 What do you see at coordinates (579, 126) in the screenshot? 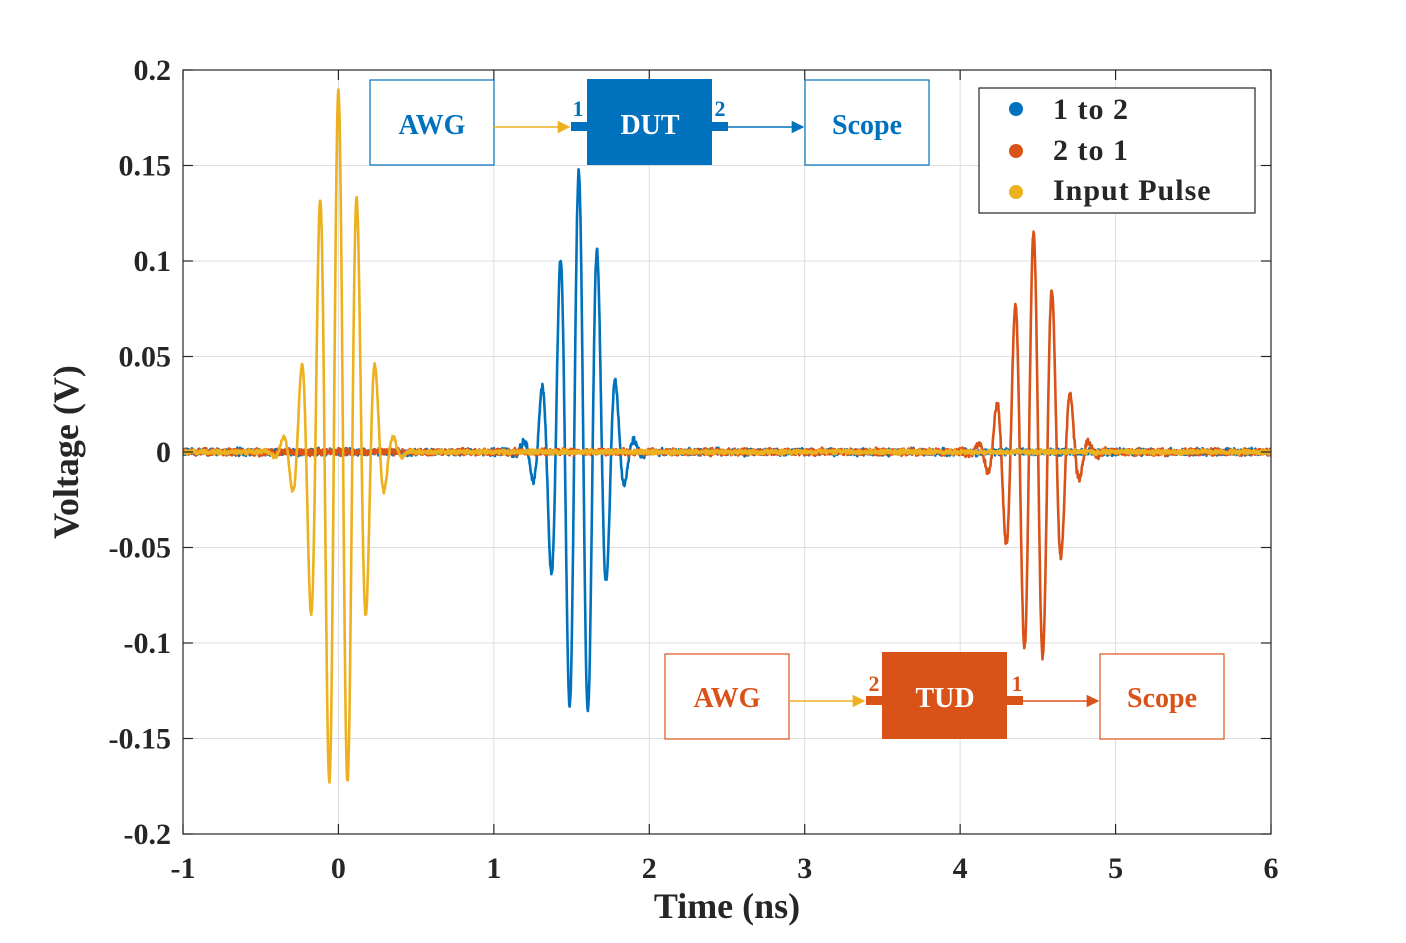
I see `inset-top-port-in` at bounding box center [579, 126].